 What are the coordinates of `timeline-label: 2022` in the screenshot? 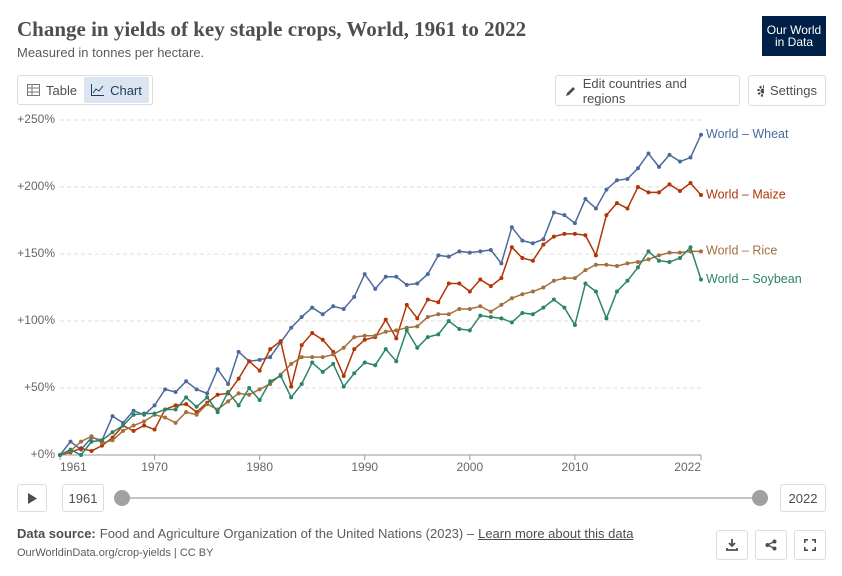 It's located at (803, 498).